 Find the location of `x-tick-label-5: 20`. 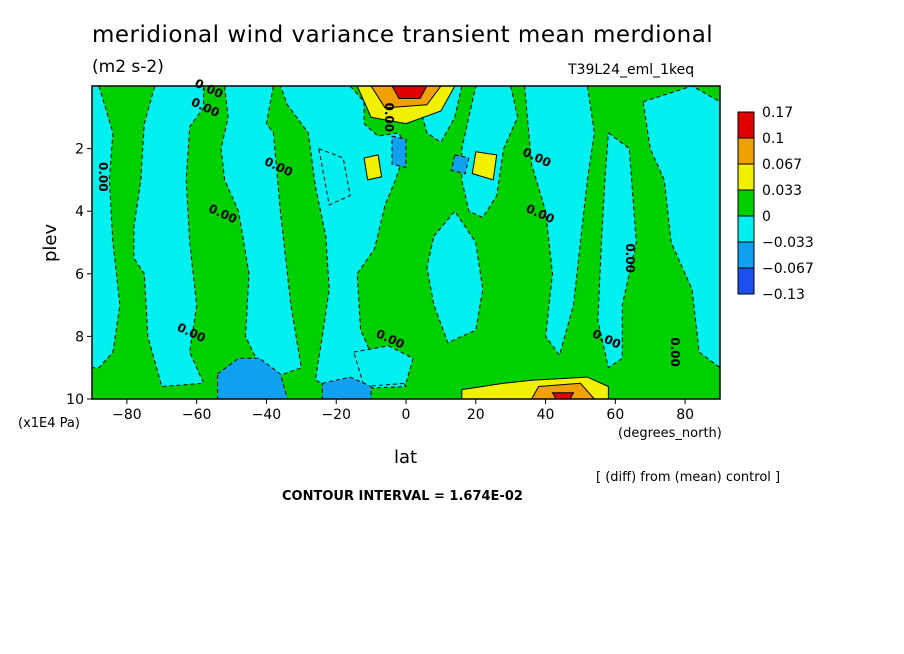

x-tick-label-5: 20 is located at coordinates (476, 415).